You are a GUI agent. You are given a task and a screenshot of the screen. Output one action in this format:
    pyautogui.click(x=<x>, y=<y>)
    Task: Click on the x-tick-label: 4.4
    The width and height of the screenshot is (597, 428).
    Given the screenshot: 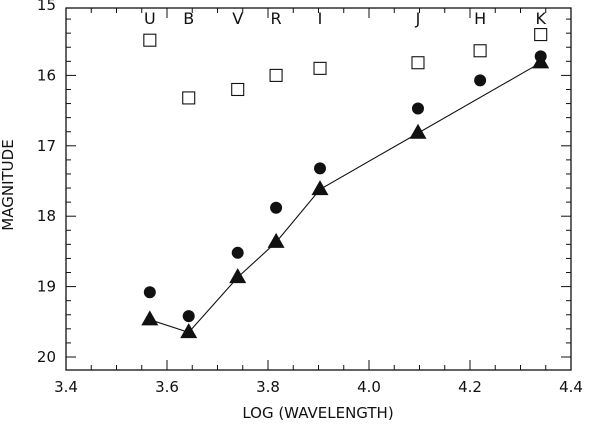 What is the action you would take?
    pyautogui.click(x=571, y=387)
    